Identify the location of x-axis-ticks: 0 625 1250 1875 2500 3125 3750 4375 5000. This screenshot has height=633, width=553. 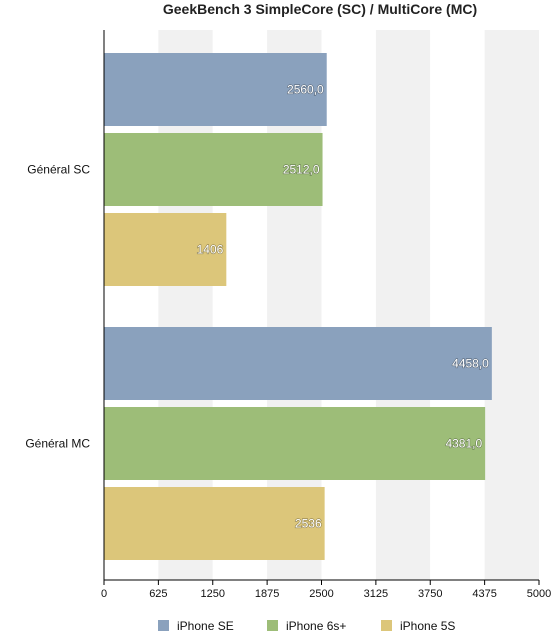
(326, 590).